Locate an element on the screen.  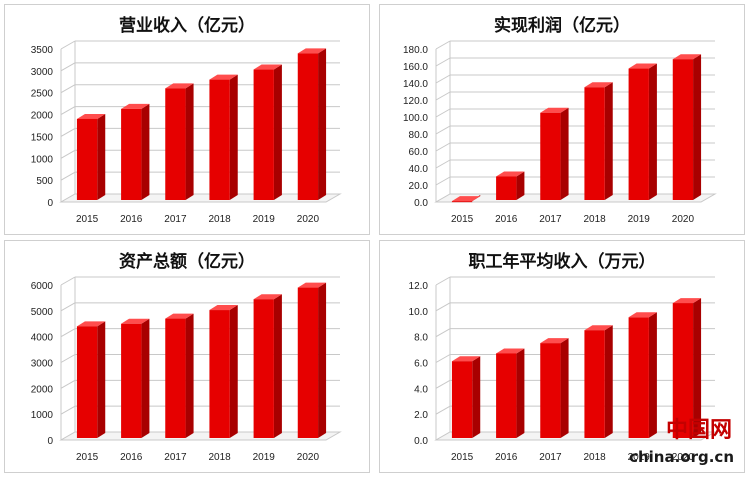
y-tick-label: 6000 is located at coordinates (42, 286).